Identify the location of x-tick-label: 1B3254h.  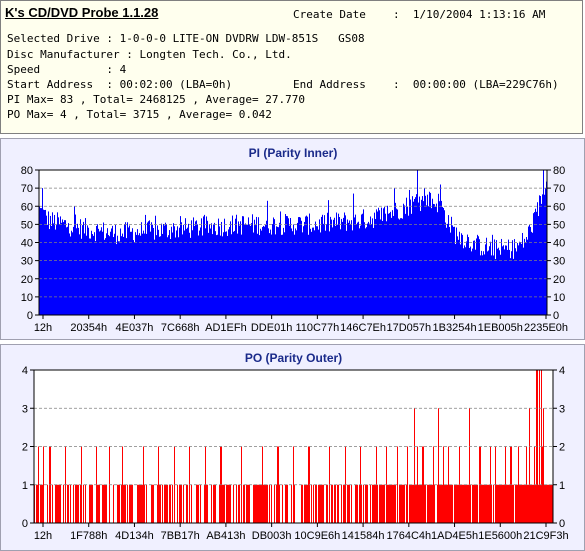
(455, 328).